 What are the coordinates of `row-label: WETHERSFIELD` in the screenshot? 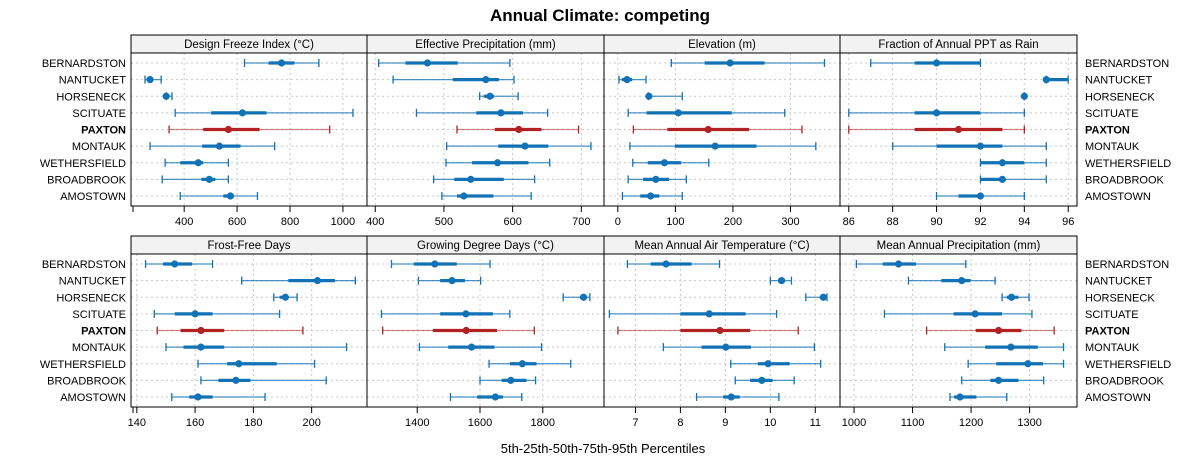 It's located at (83, 164).